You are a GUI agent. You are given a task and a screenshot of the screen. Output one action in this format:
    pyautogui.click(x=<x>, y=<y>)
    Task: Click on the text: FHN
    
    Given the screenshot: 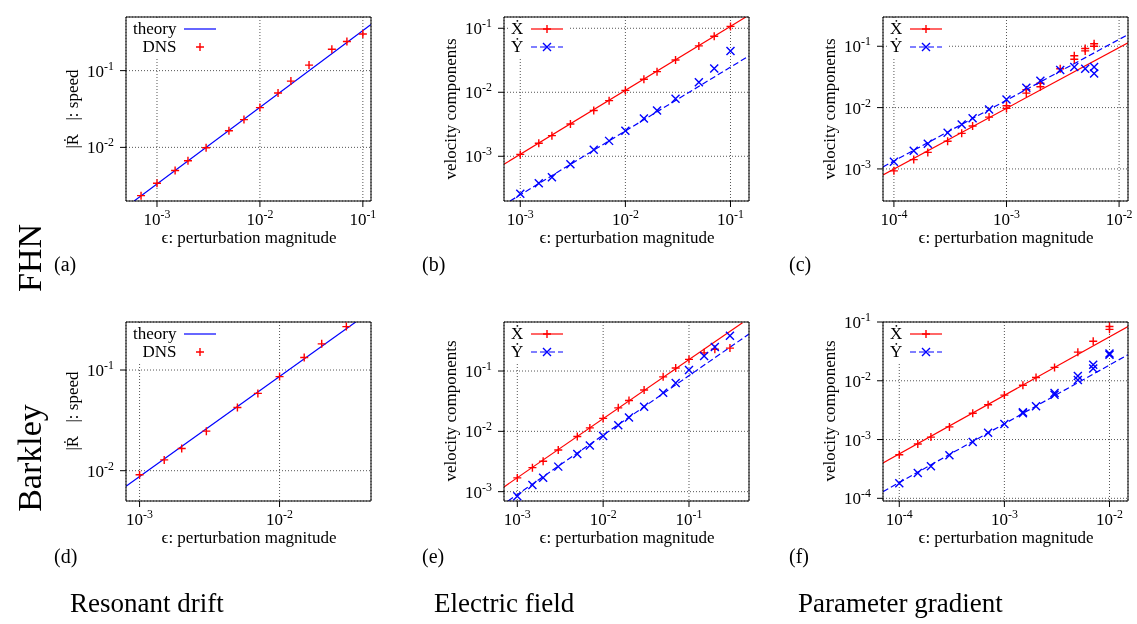 What is the action you would take?
    pyautogui.click(x=29, y=258)
    